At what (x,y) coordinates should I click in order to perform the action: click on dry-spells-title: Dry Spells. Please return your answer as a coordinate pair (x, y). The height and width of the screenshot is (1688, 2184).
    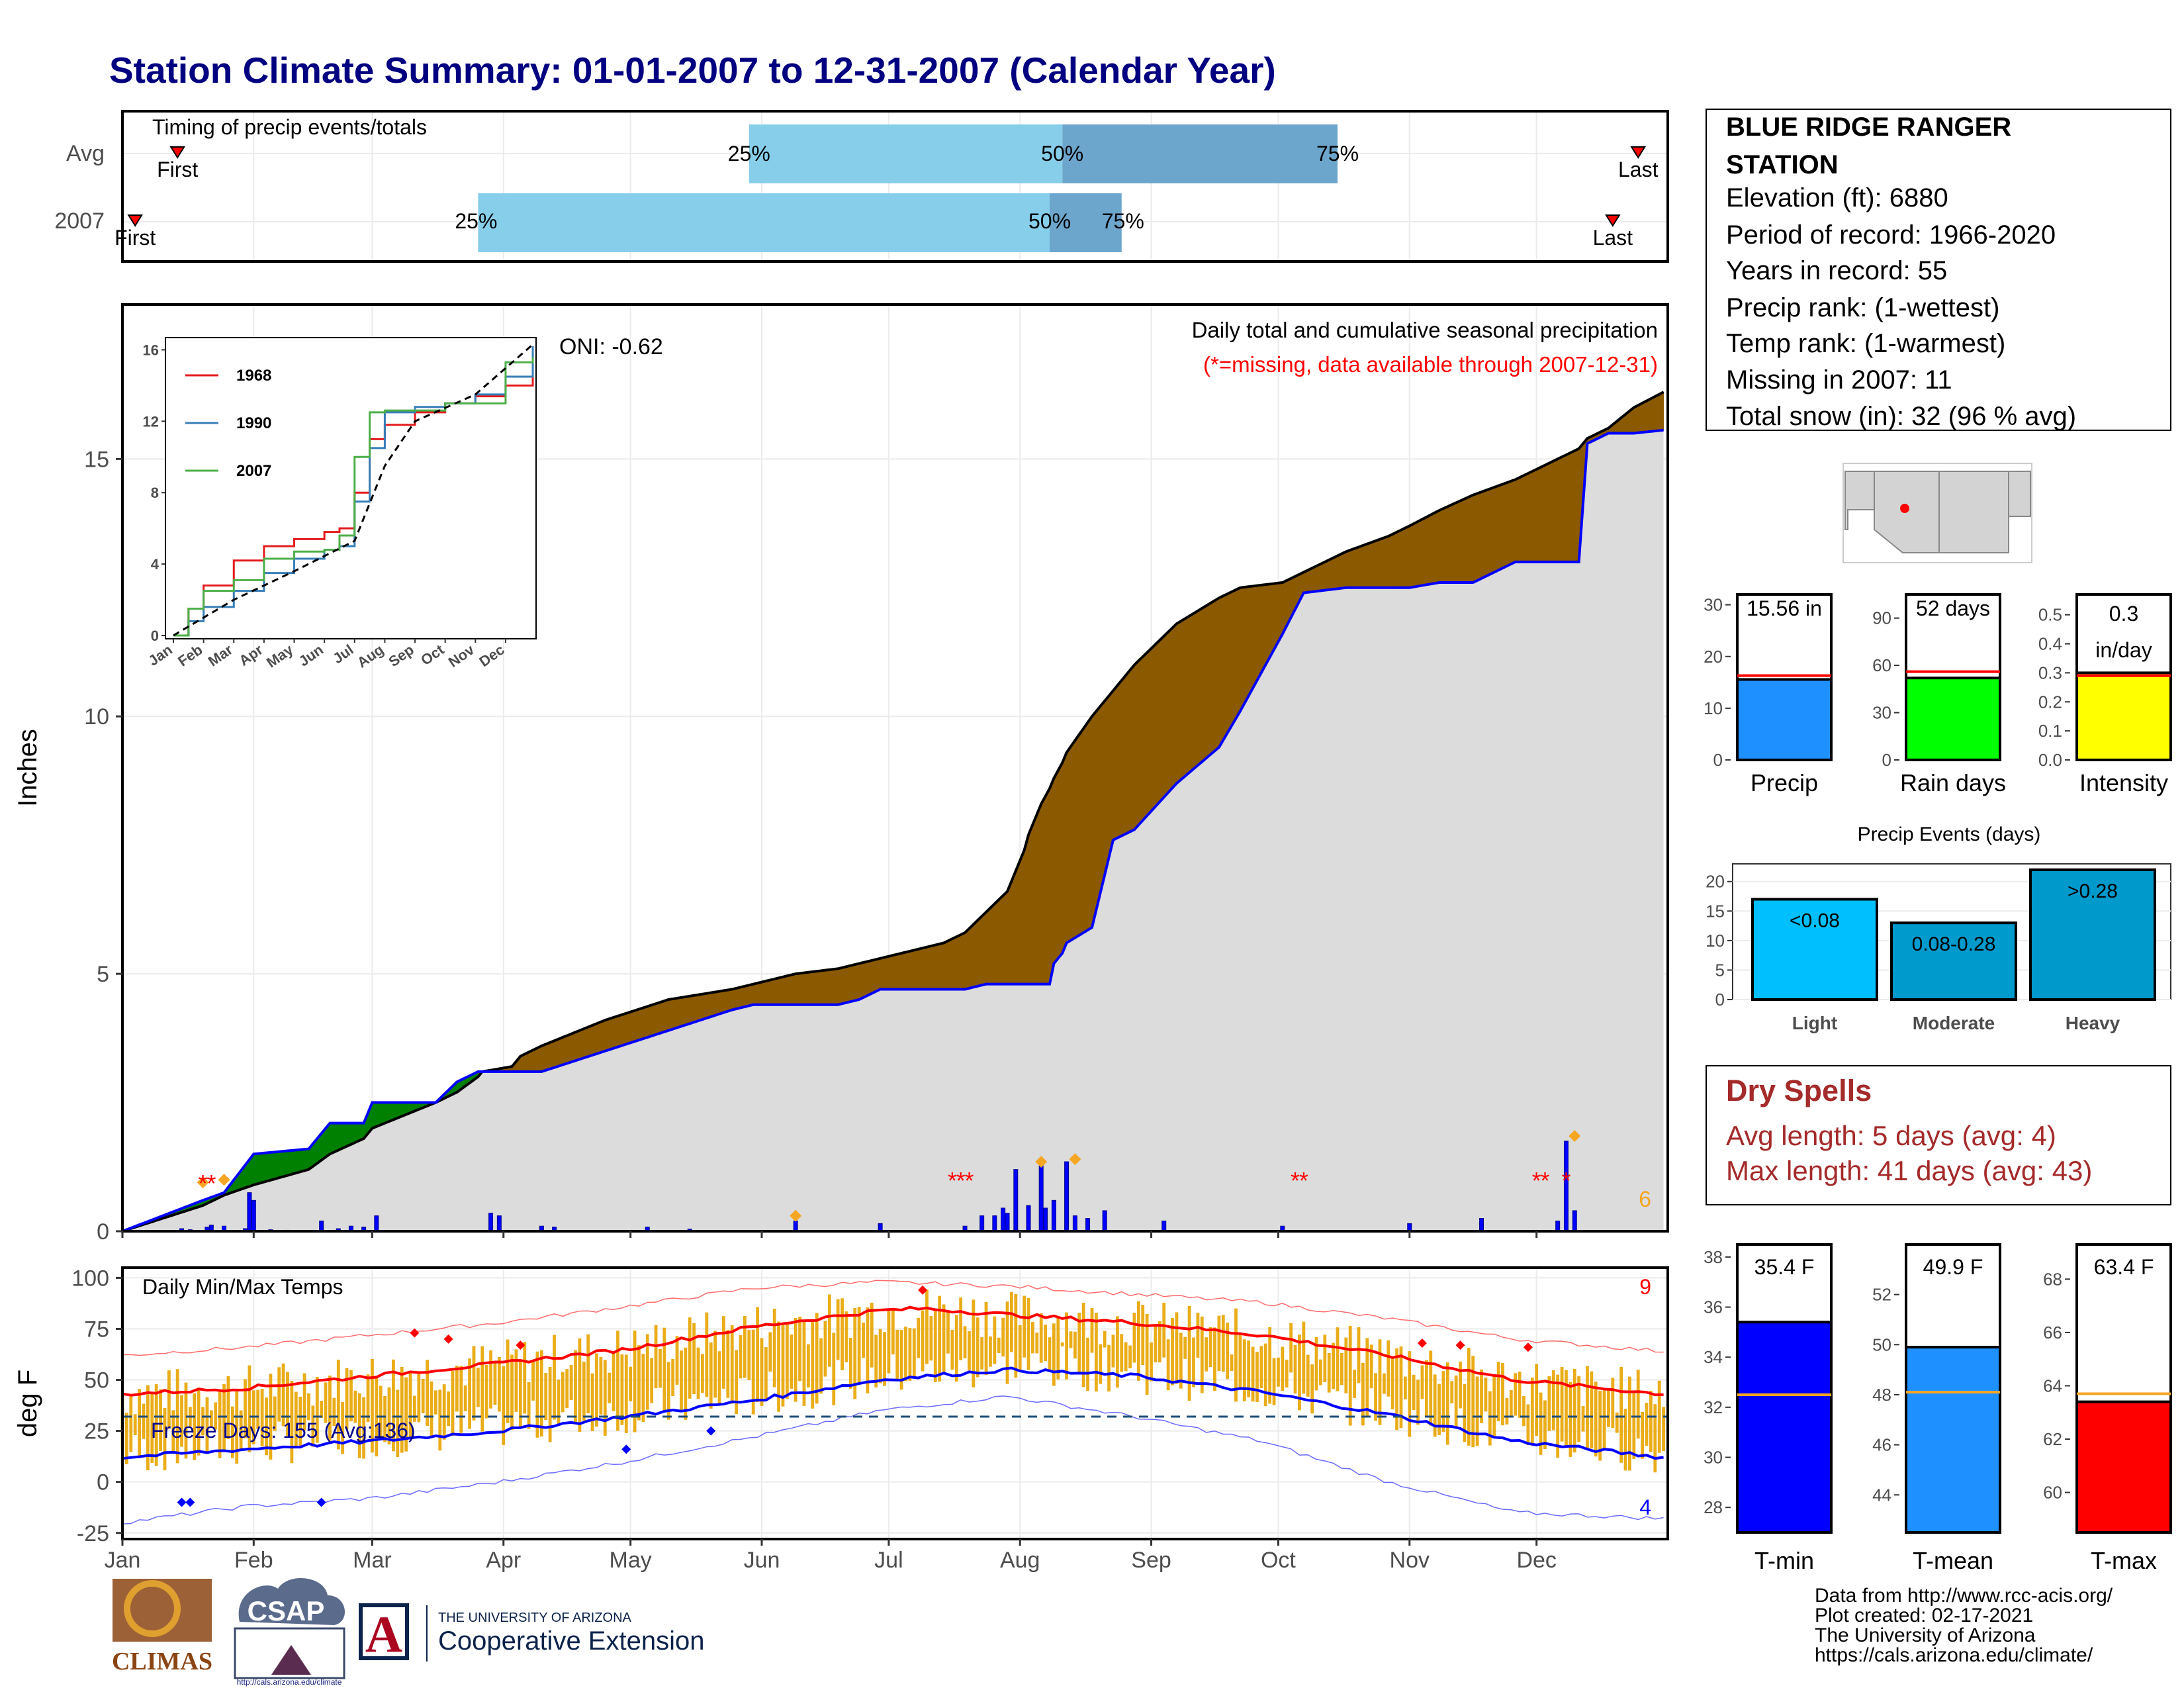
    Looking at the image, I should click on (1799, 1090).